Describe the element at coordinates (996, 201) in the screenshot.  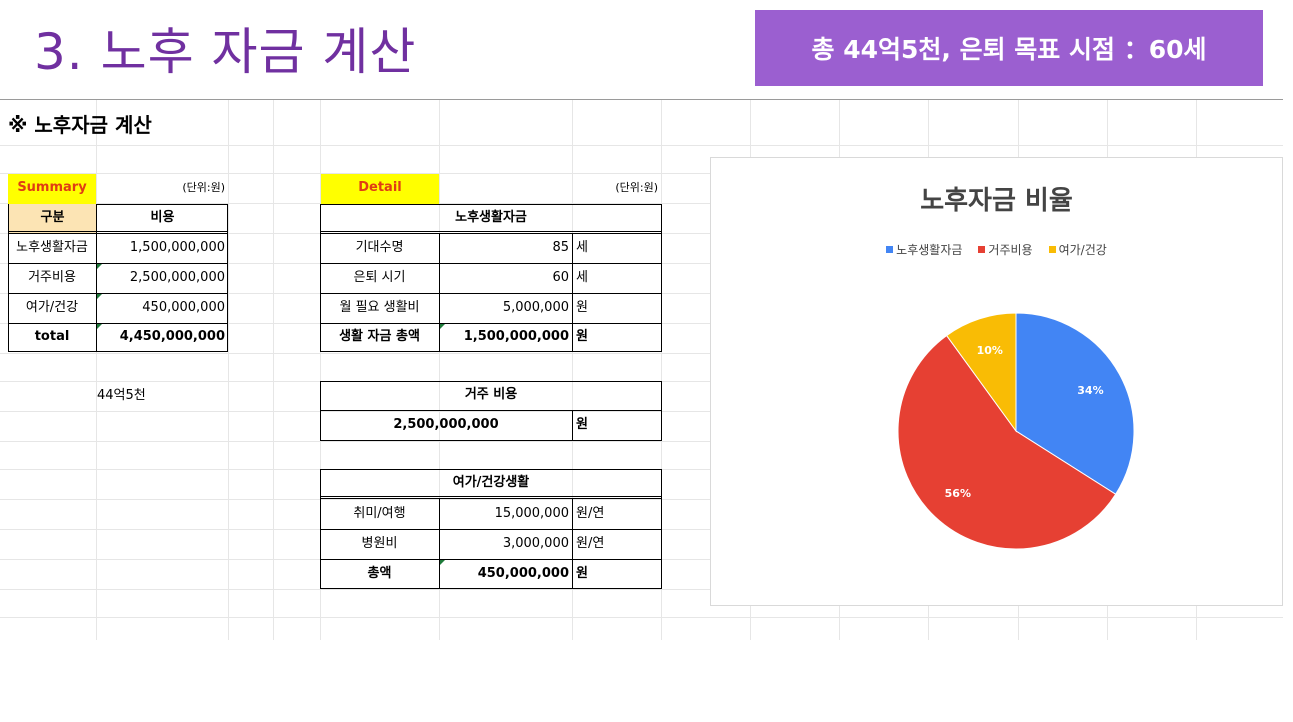
I see `chart-title: 노후자금 비율` at that location.